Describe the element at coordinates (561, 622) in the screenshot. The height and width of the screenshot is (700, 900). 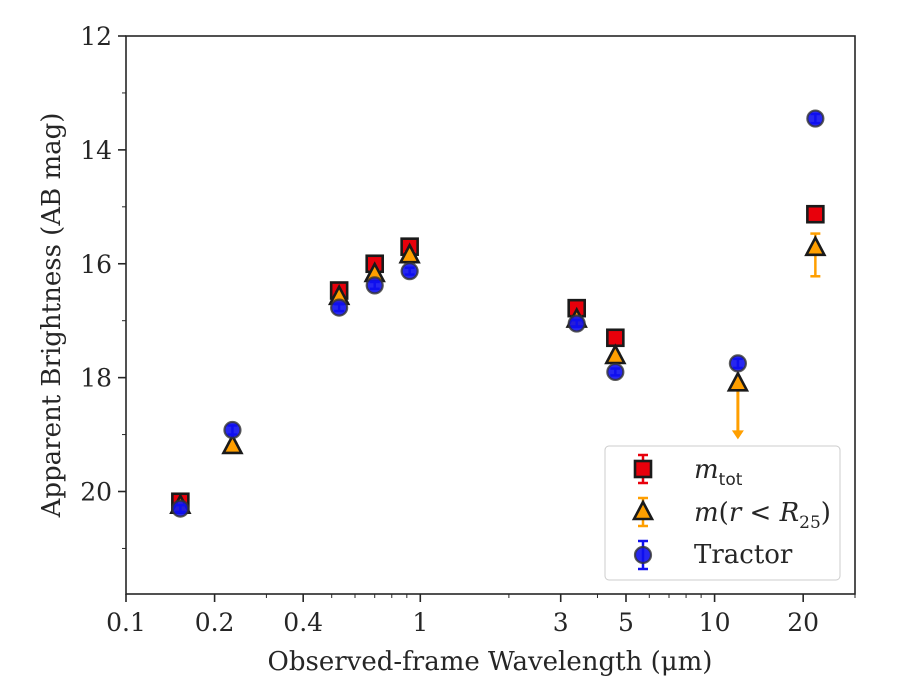
I see `x-tick-label: 3` at that location.